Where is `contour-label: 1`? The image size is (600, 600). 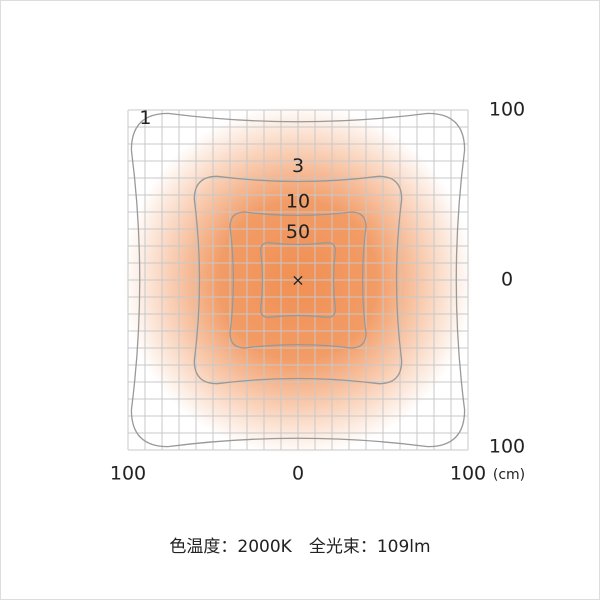 contour-label: 1 is located at coordinates (145, 118).